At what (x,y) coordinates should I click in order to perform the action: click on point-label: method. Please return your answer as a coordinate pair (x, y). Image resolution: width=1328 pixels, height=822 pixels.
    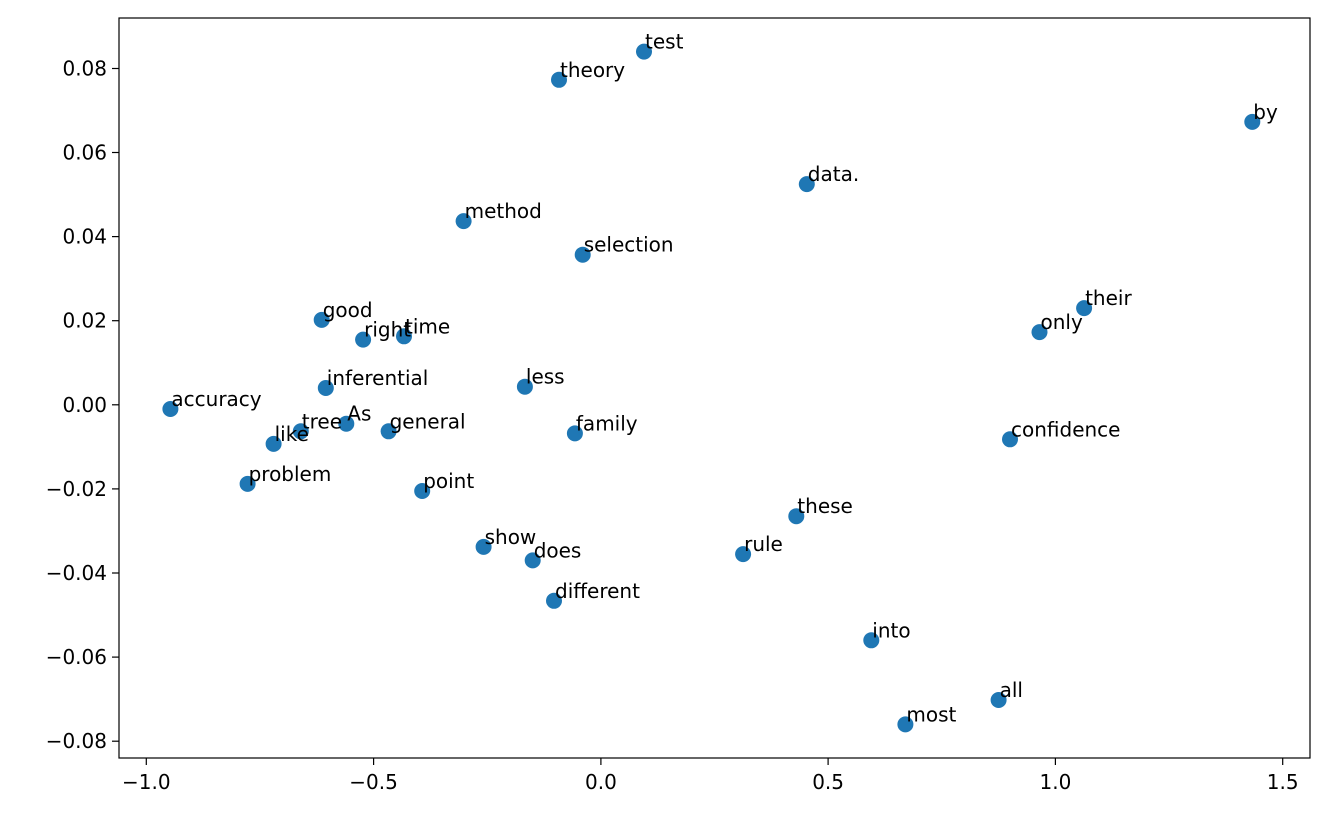
    Looking at the image, I should click on (503, 211).